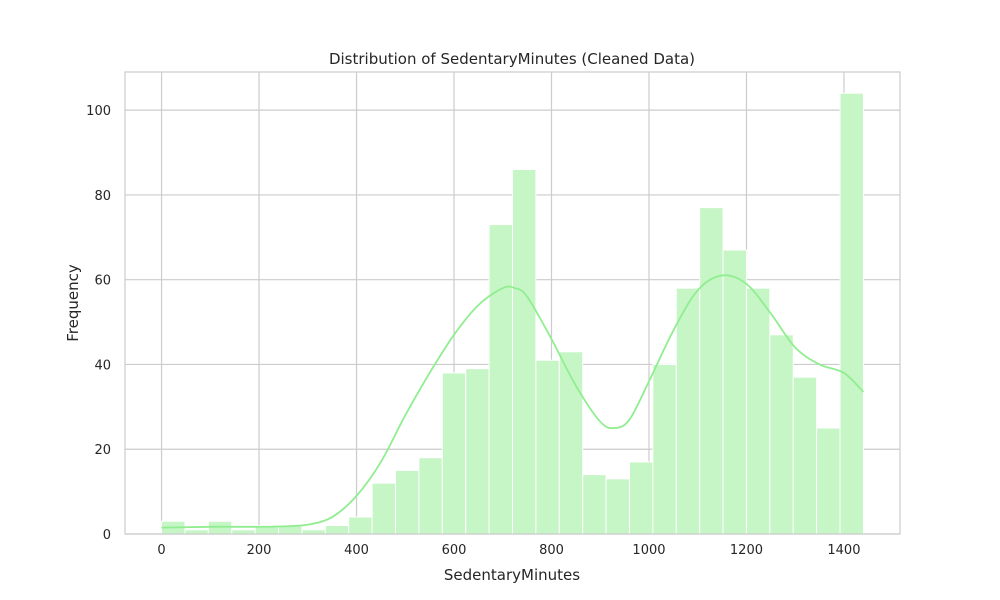  I want to click on y-tick-label: 100, so click(98, 111).